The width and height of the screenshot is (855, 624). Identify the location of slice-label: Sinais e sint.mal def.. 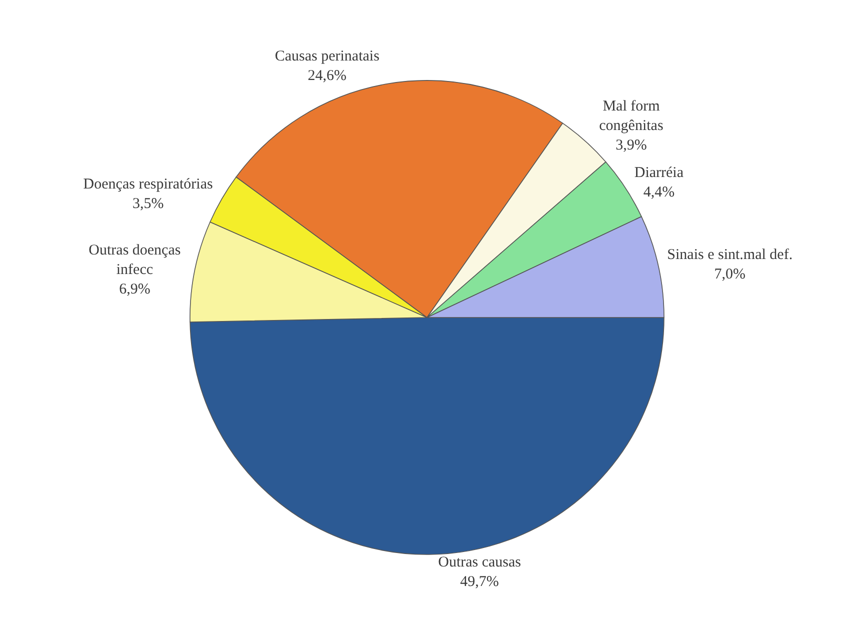
(730, 255).